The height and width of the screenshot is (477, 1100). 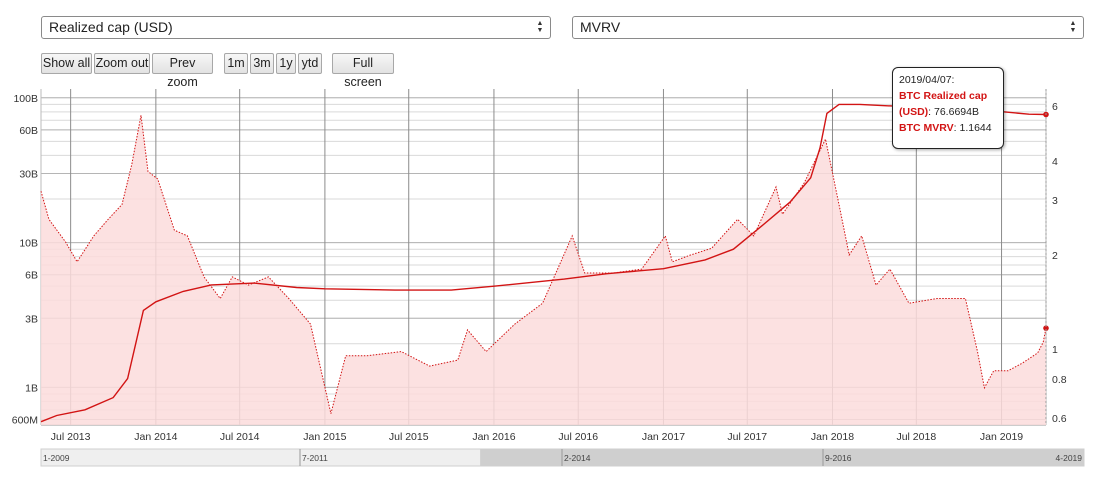 What do you see at coordinates (363, 71) in the screenshot?
I see `full-screen-button: Full screen` at bounding box center [363, 71].